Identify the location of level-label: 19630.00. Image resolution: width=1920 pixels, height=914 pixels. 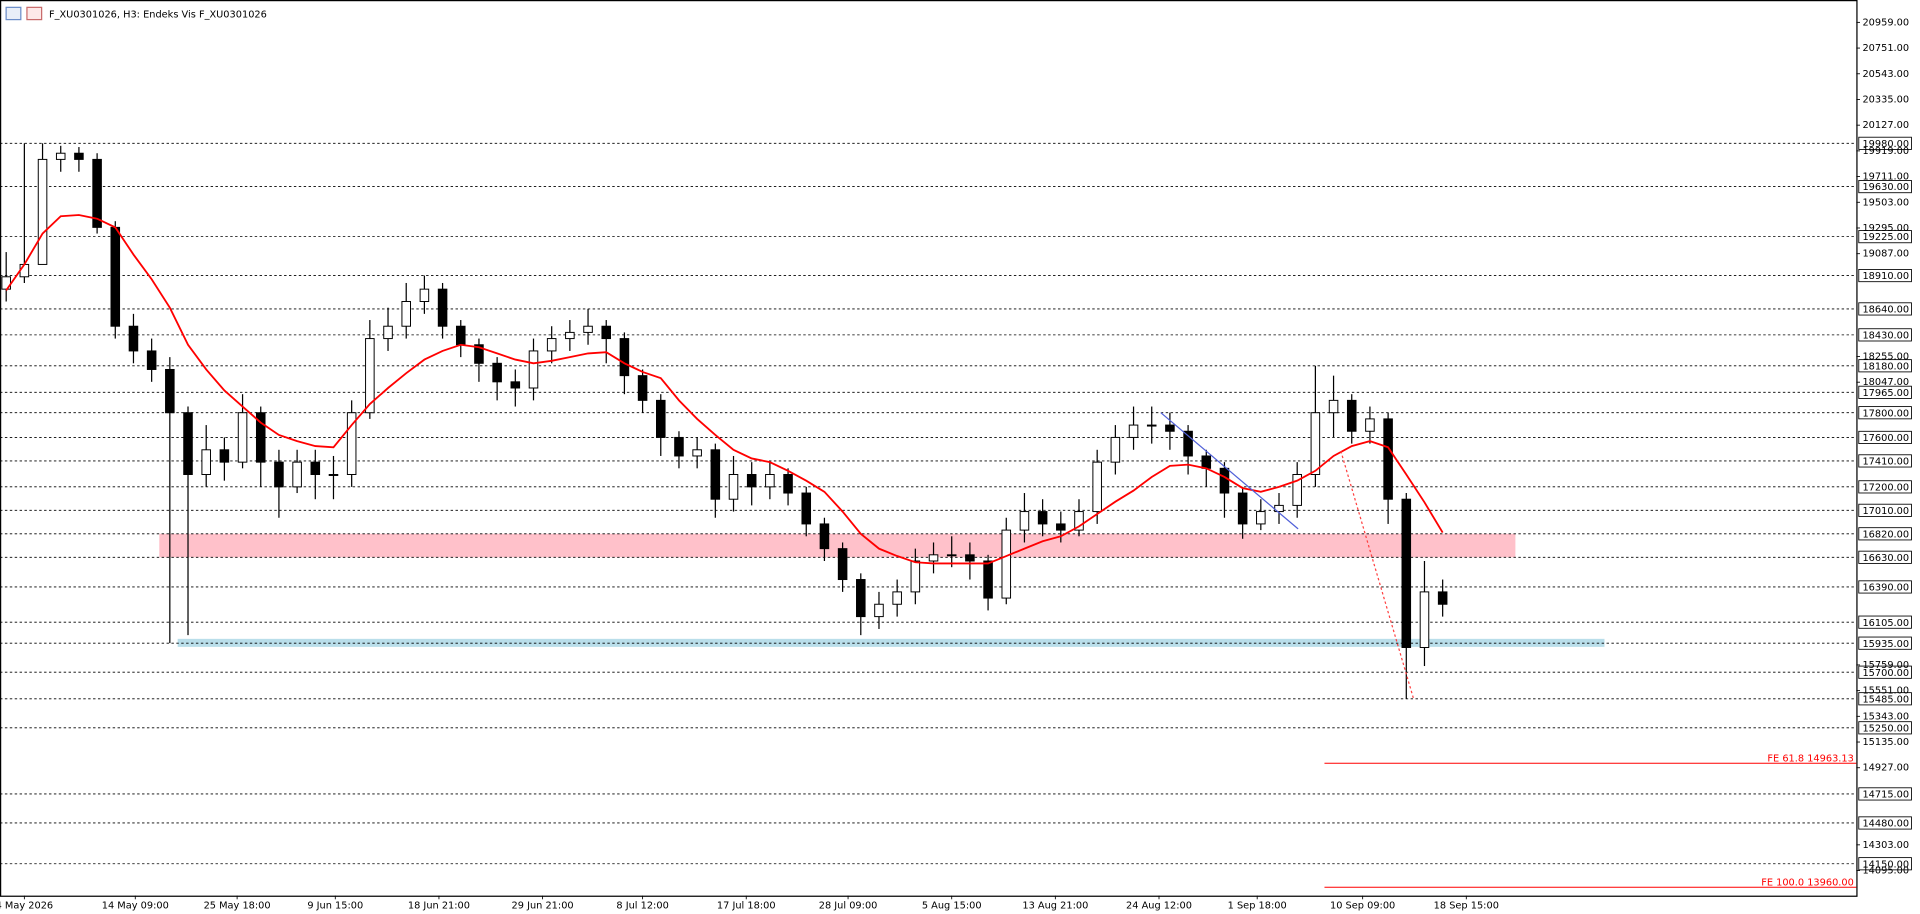
(1885, 187).